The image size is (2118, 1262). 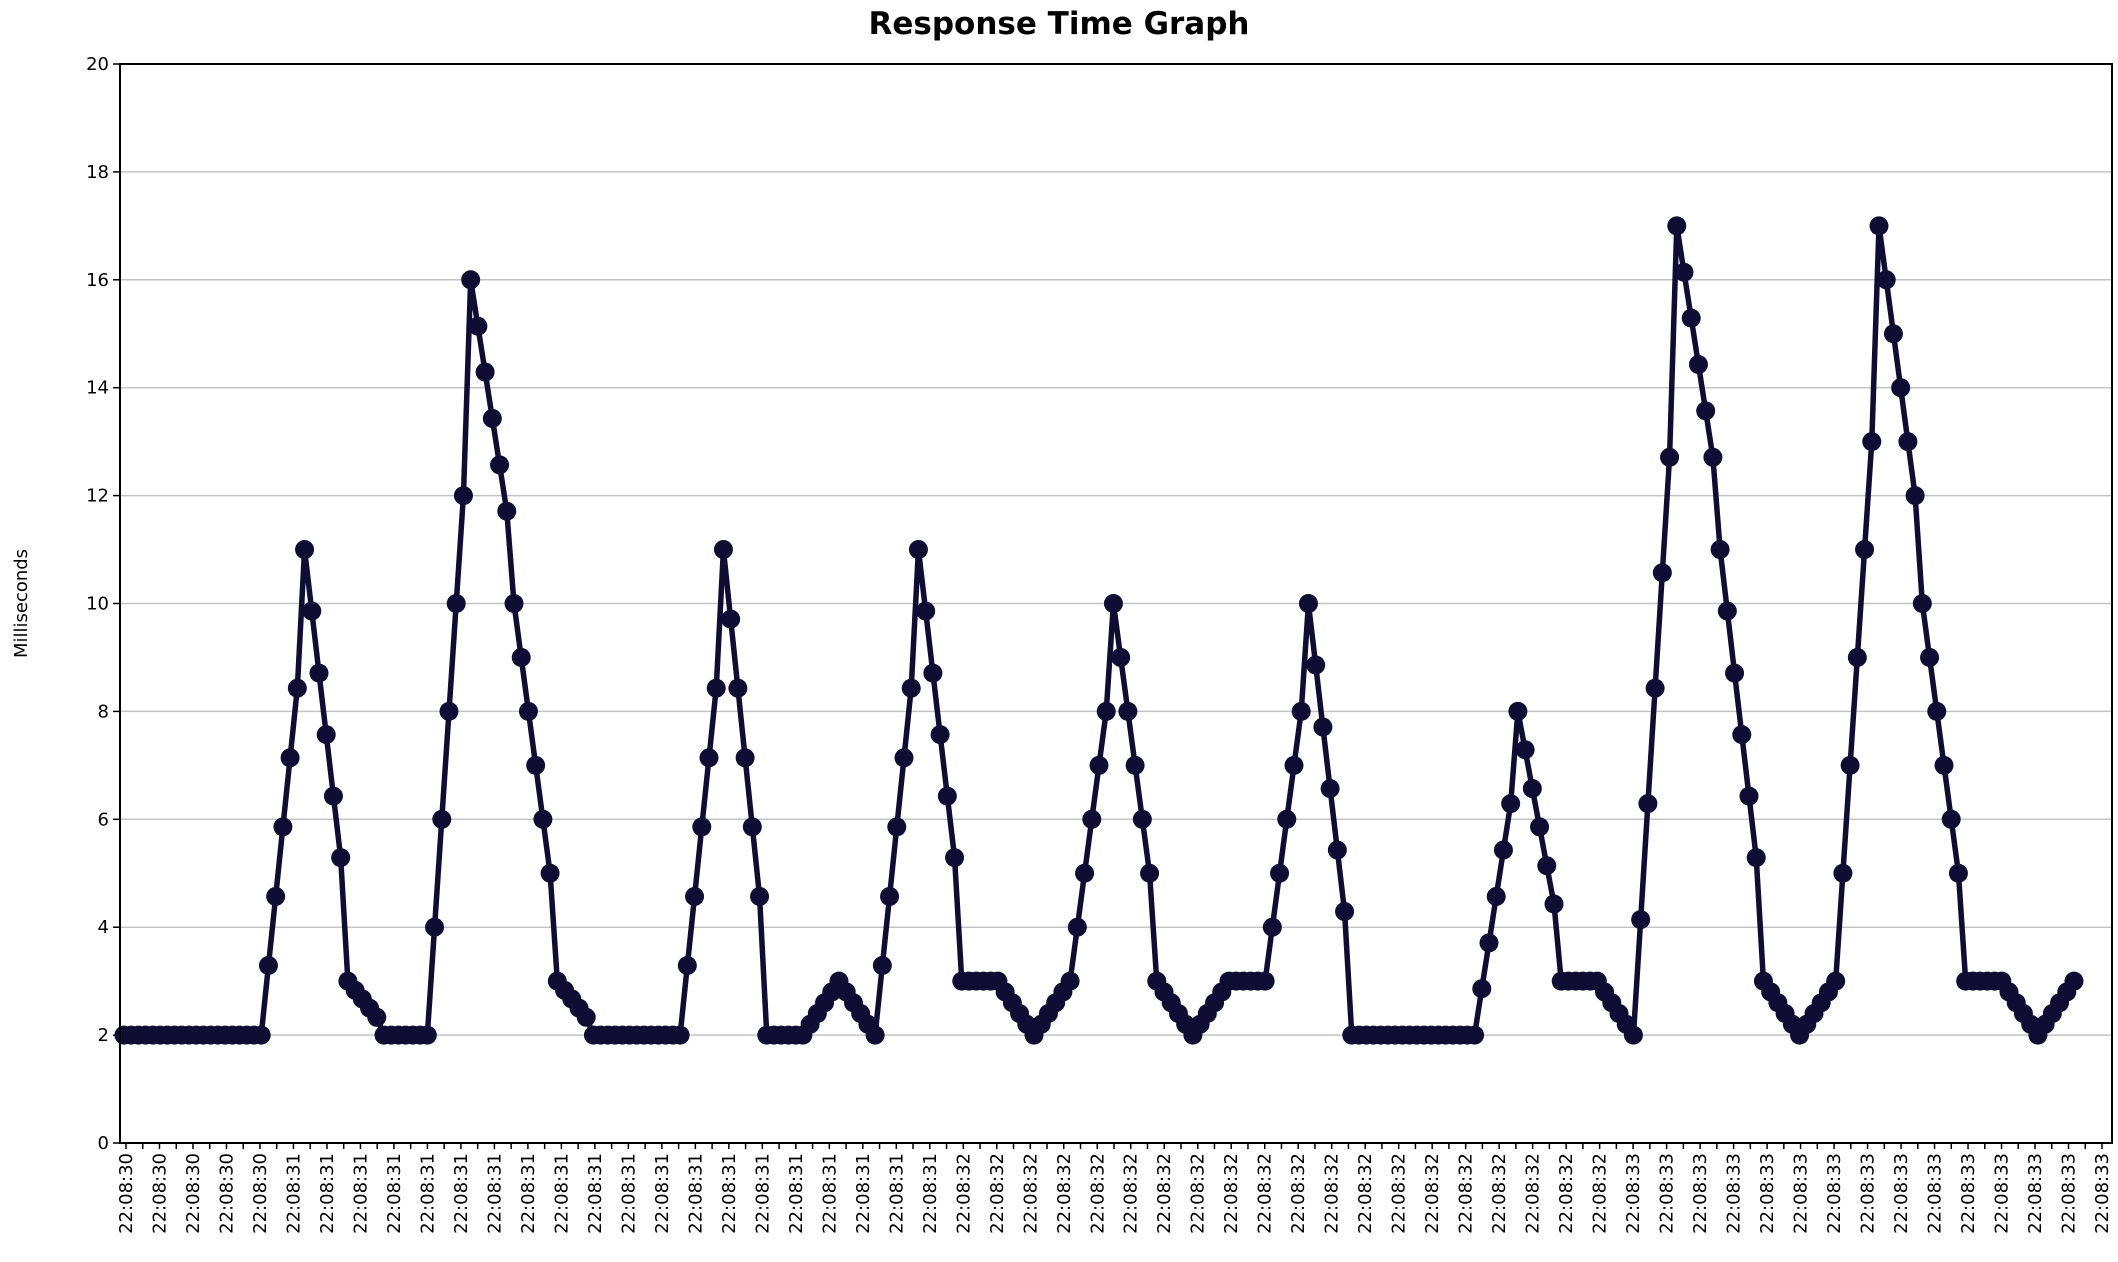 I want to click on y-tick-label: 20, so click(x=97, y=64).